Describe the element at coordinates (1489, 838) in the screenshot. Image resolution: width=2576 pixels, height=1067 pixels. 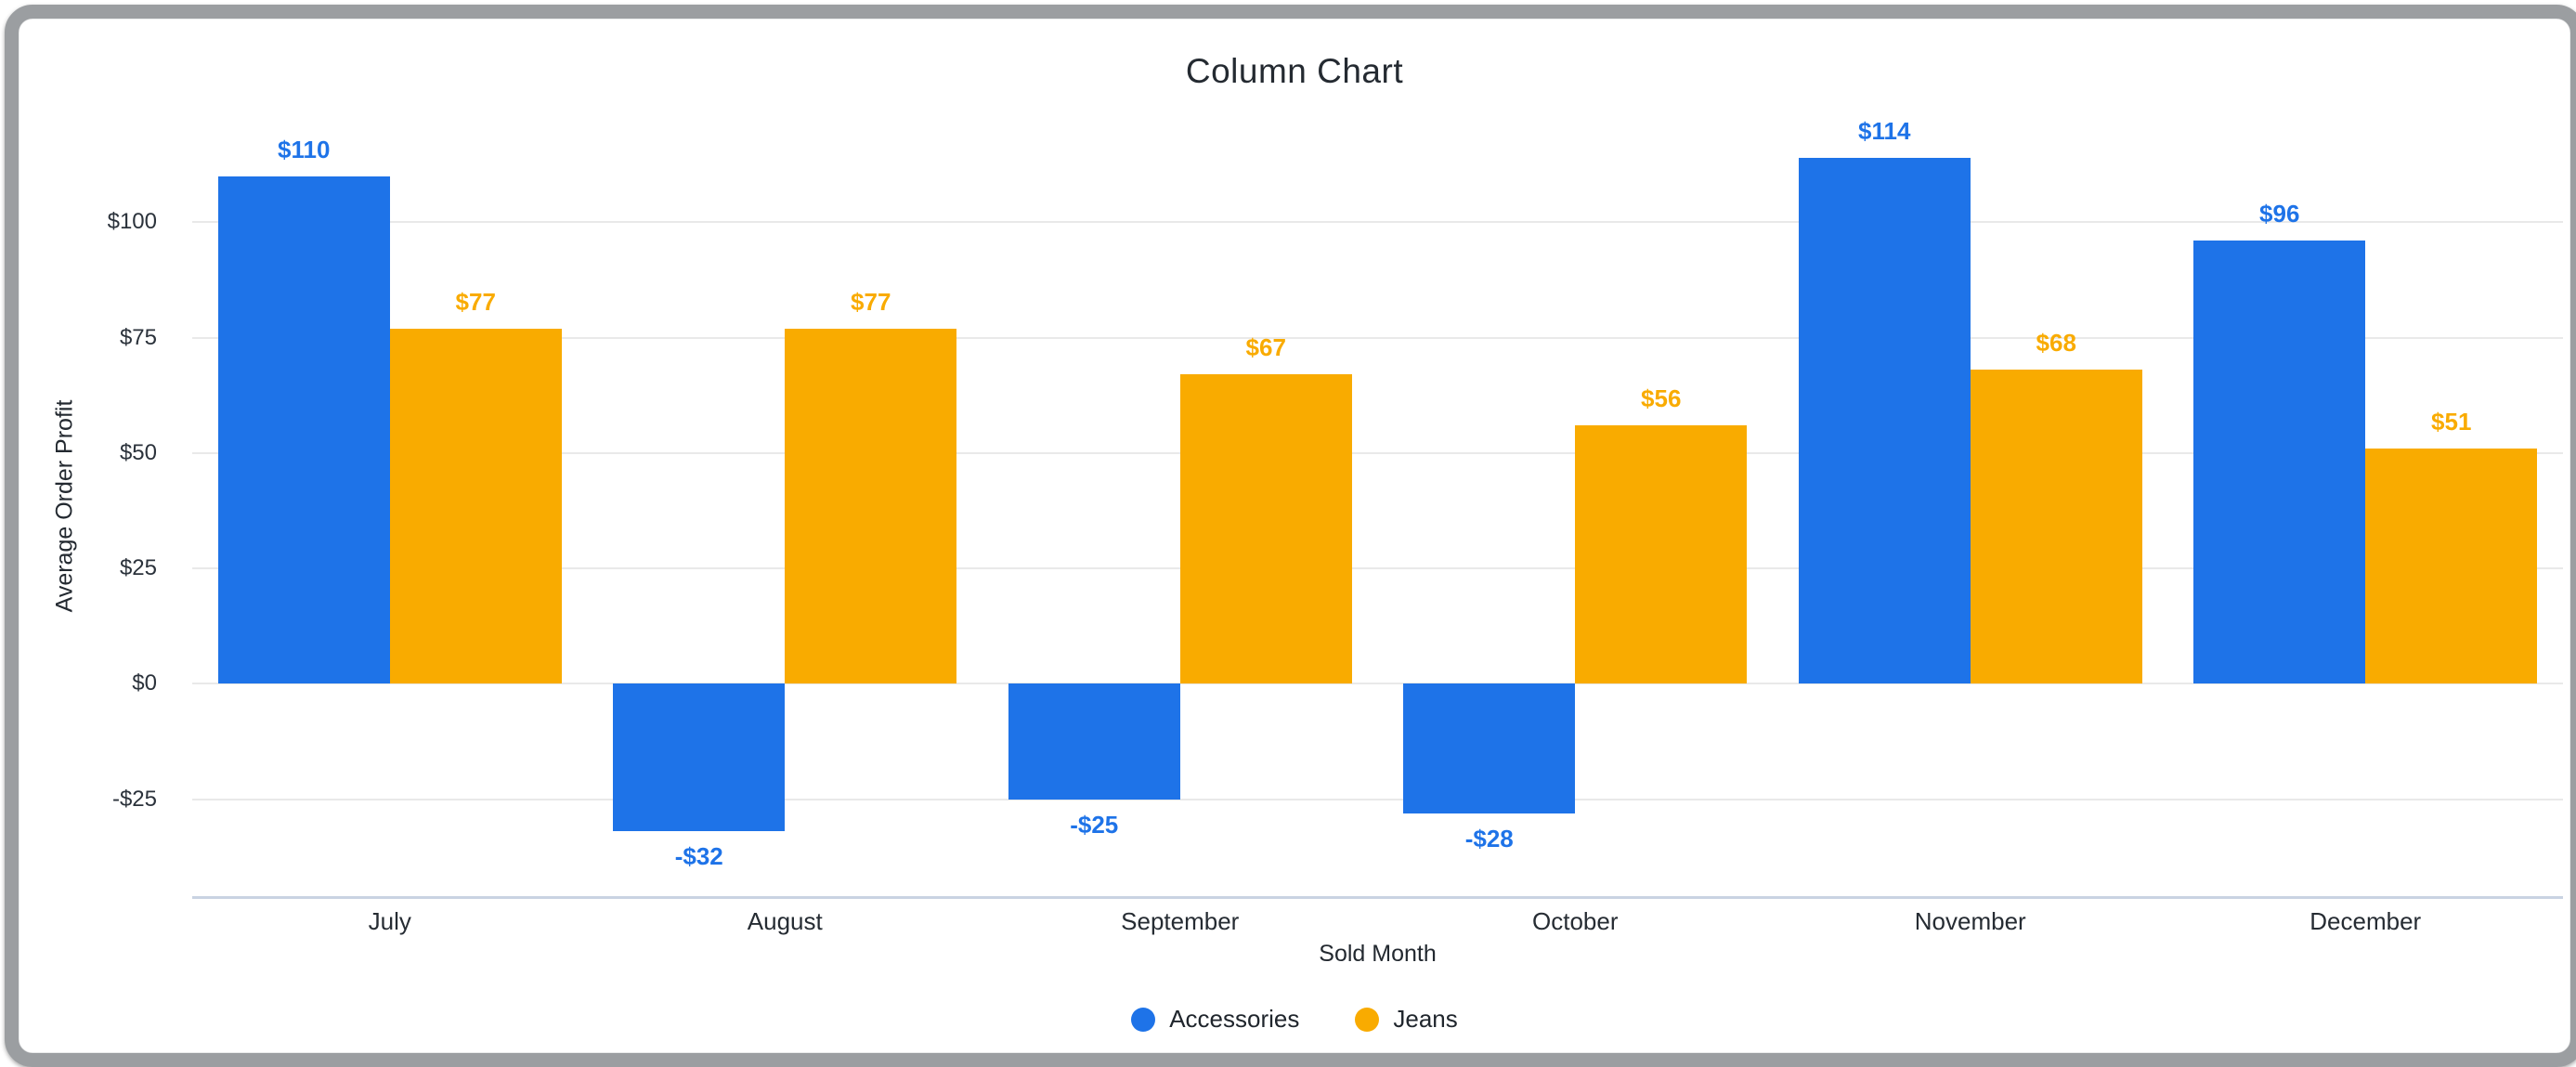
I see `value-label-accessories-october: -$28` at that location.